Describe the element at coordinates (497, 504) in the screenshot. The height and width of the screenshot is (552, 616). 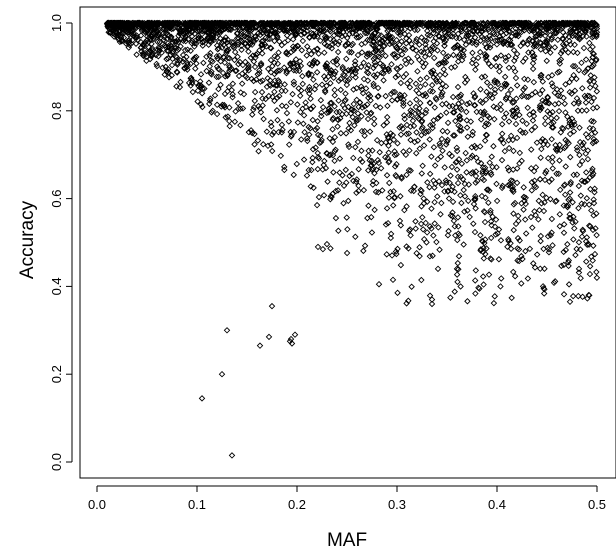
I see `x-tick-label: 0.4` at that location.